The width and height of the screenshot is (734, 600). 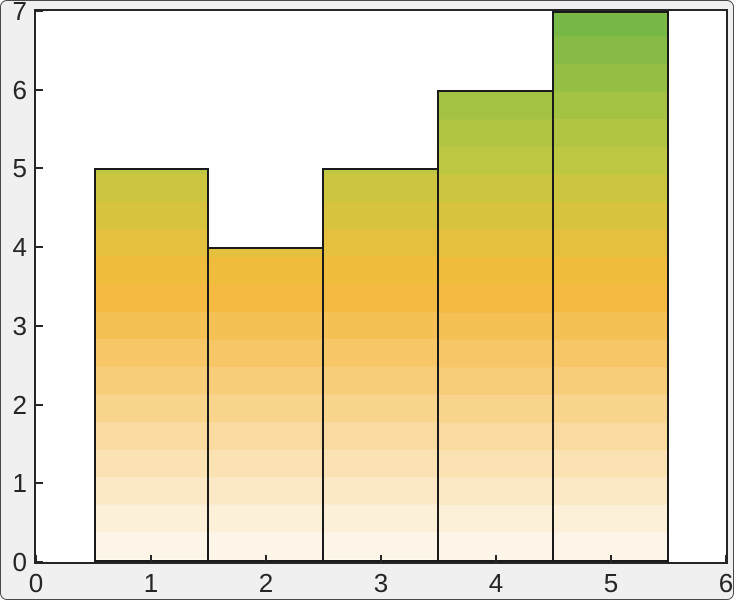 What do you see at coordinates (151, 365) in the screenshot?
I see `bar-x1` at bounding box center [151, 365].